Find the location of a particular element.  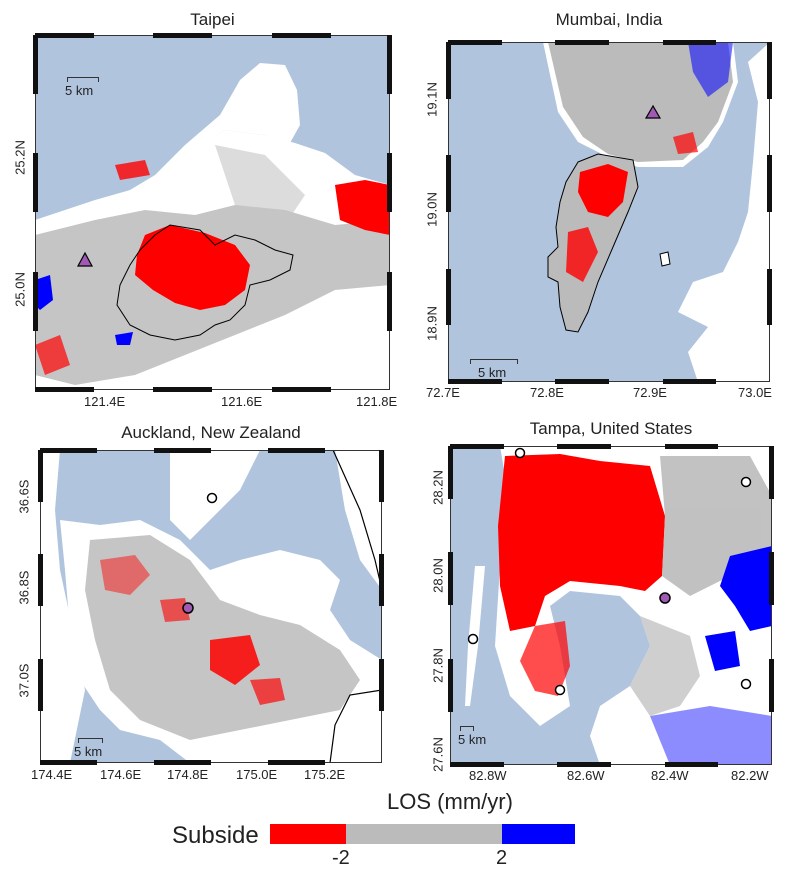

taipei-xtick-2: 121.8E is located at coordinates (377, 401).